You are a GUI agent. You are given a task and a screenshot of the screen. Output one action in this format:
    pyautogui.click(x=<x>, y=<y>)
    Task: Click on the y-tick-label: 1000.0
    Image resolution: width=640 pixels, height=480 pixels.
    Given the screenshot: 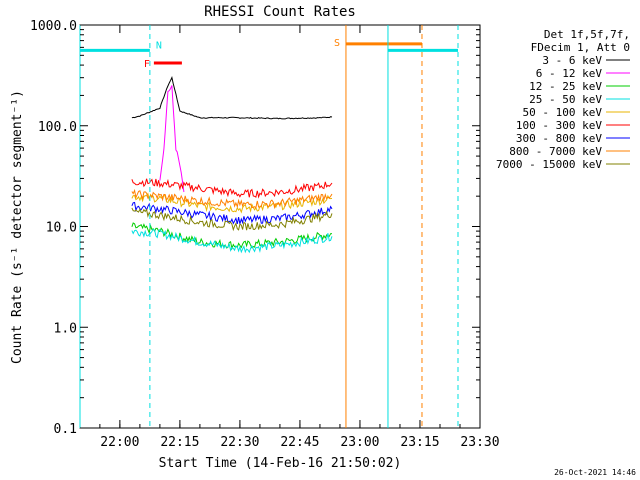 What is the action you would take?
    pyautogui.click(x=53, y=26)
    